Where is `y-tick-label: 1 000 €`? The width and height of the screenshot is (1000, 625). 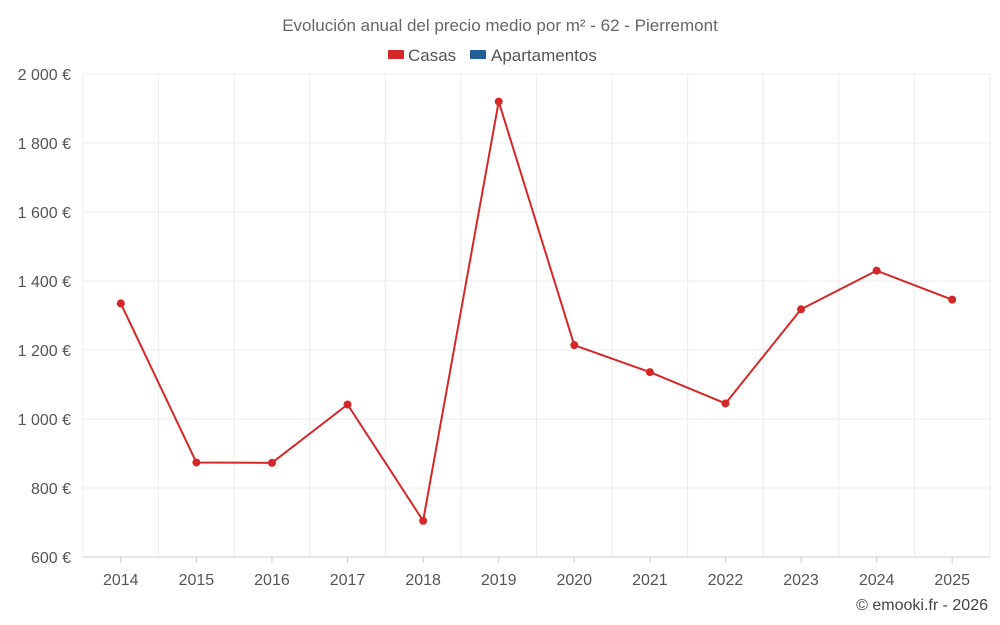 y-tick-label: 1 000 € is located at coordinates (44, 420).